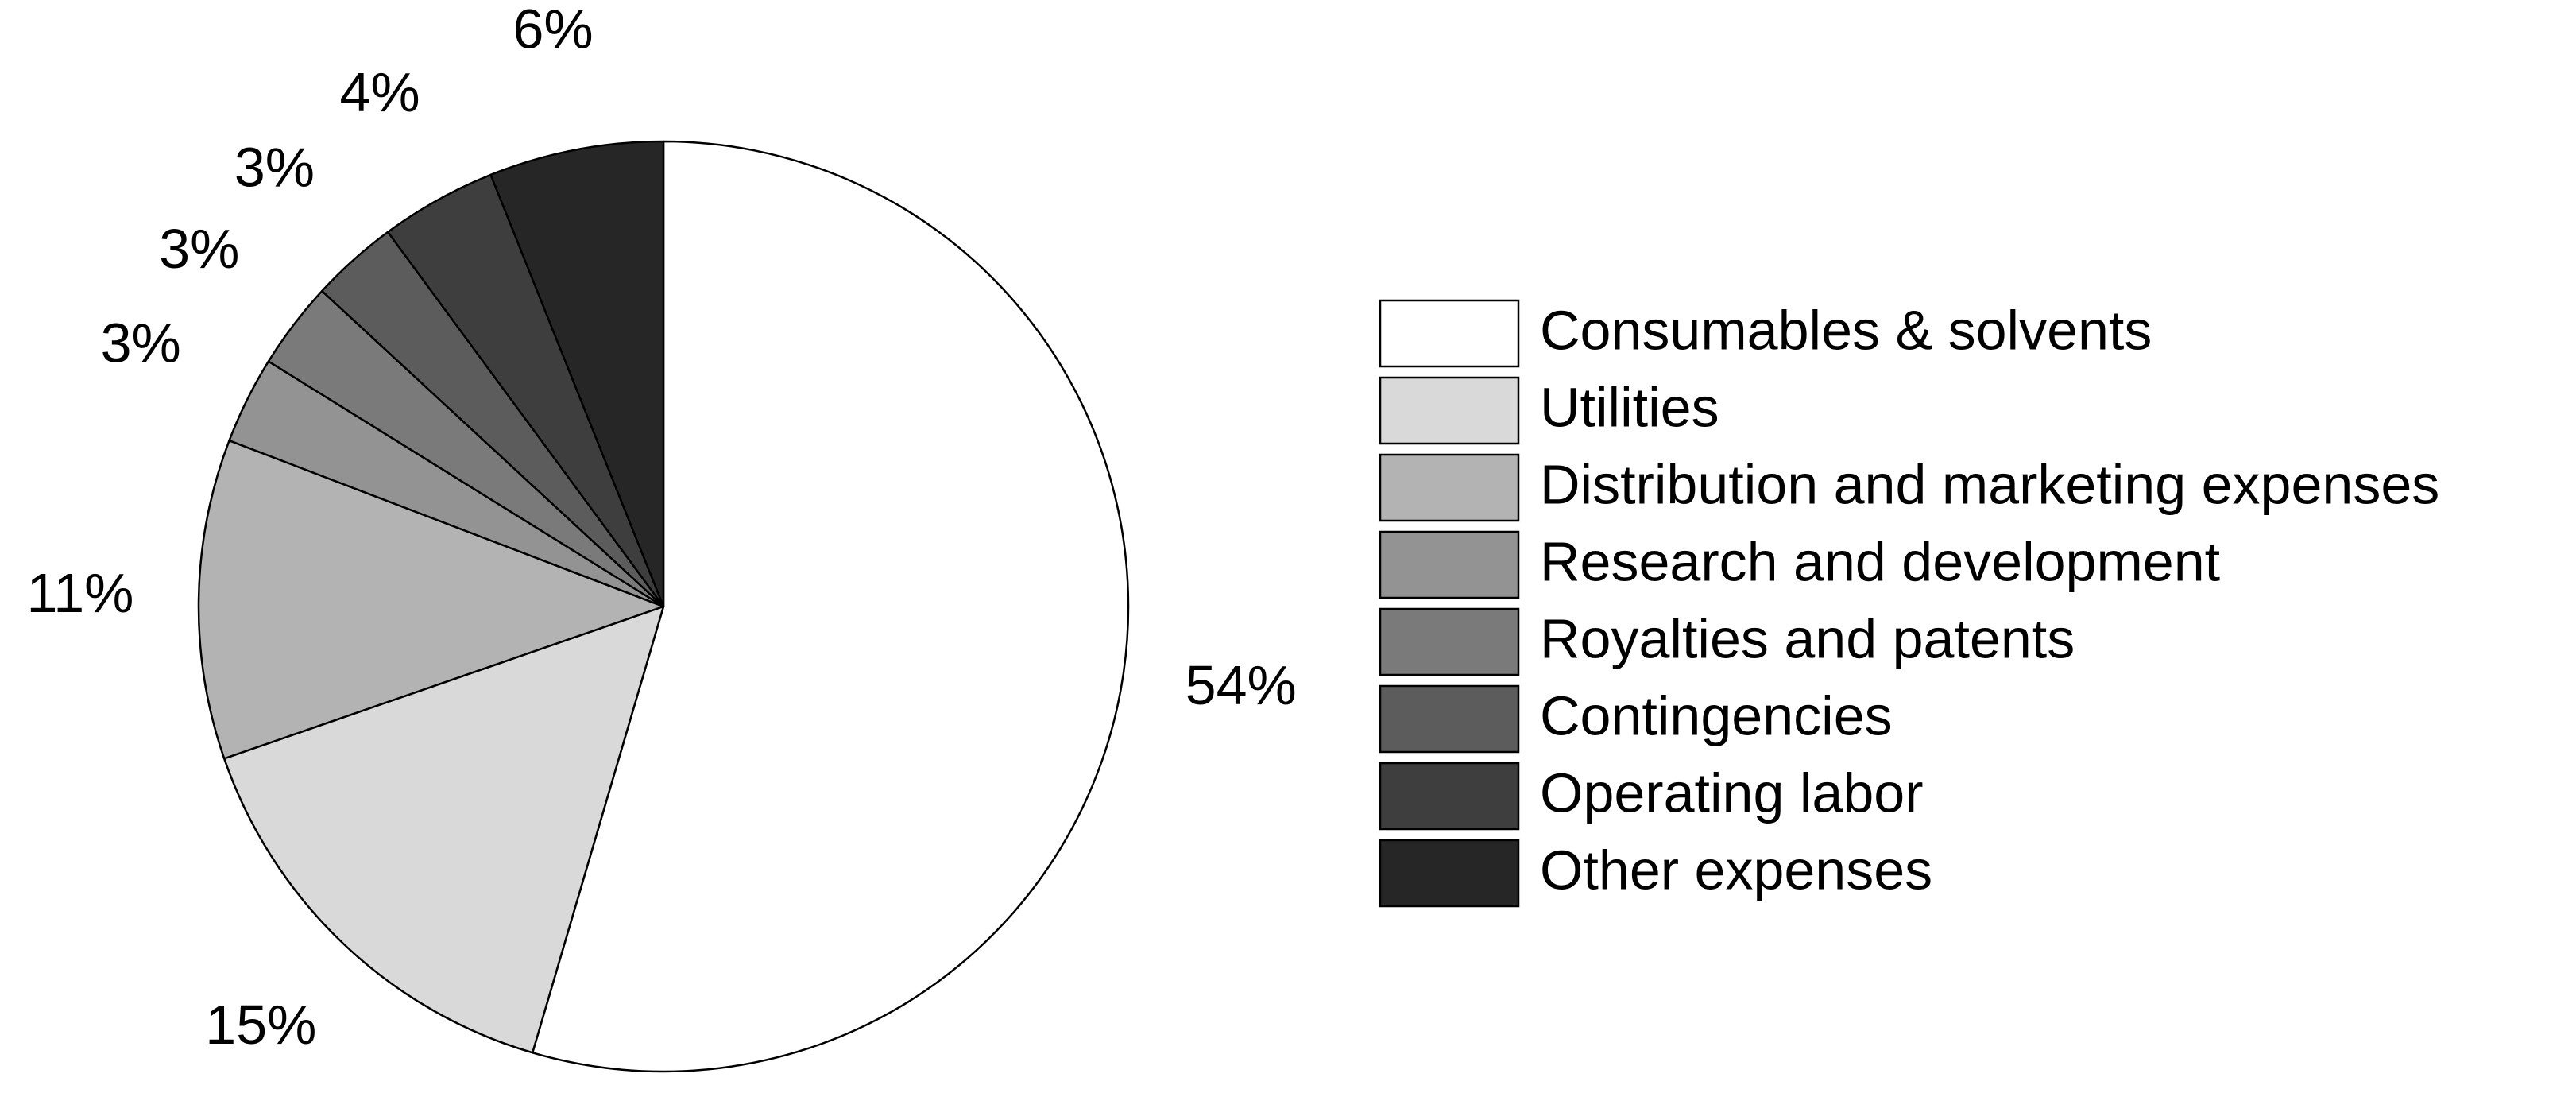 The width and height of the screenshot is (2576, 1093). I want to click on legend-label: Research and development, so click(1880, 561).